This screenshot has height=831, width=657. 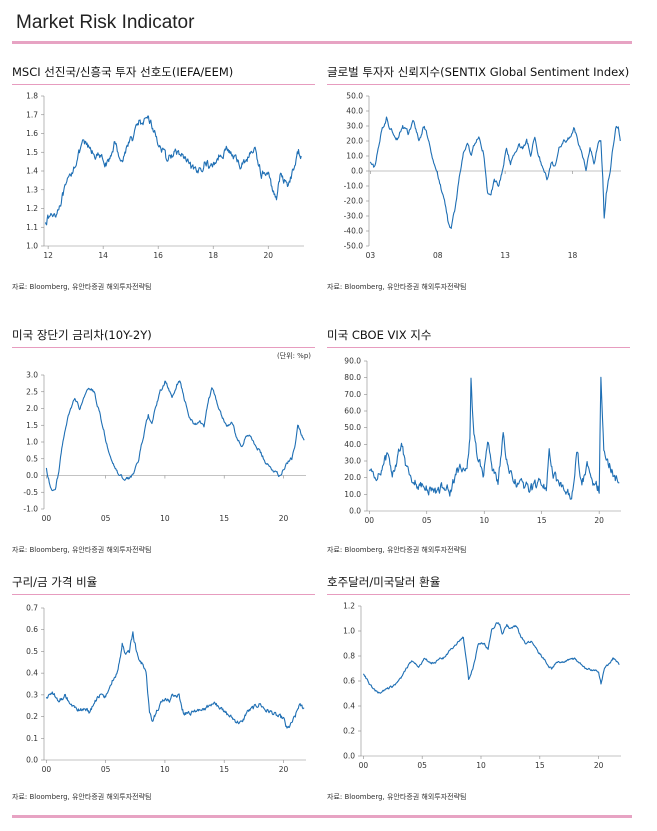 What do you see at coordinates (352, 494) in the screenshot?
I see `y-tick-label: 10.0` at bounding box center [352, 494].